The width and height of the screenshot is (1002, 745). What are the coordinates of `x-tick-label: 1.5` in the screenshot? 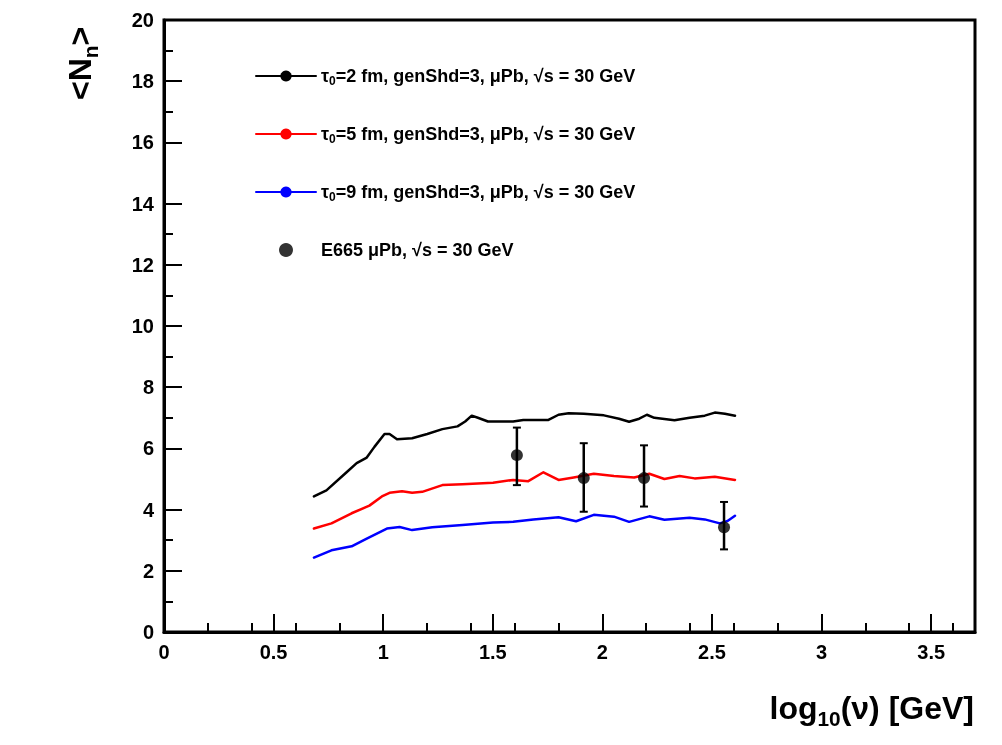 It's located at (492, 652).